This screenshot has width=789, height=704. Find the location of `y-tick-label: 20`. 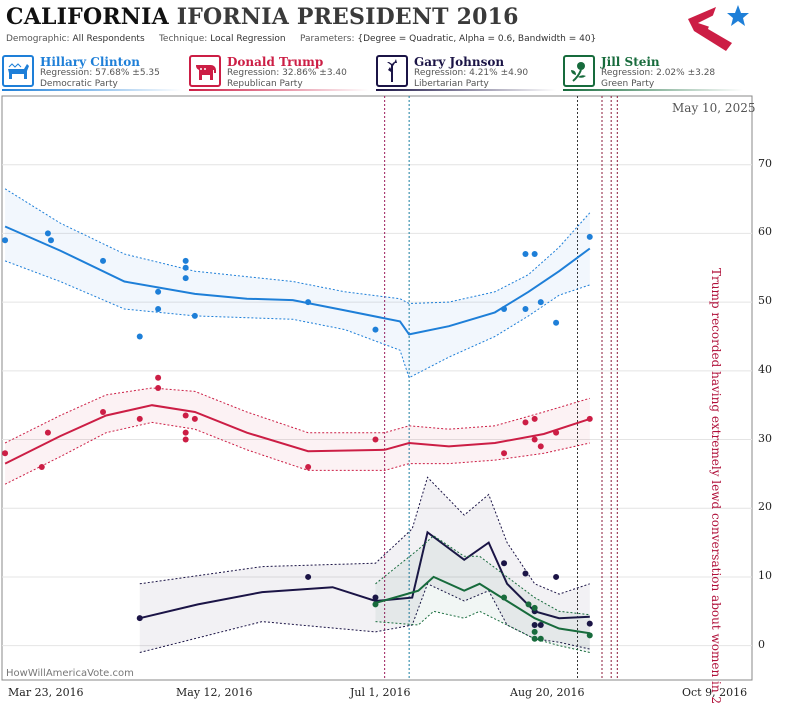

y-tick-label: 20 is located at coordinates (765, 507).